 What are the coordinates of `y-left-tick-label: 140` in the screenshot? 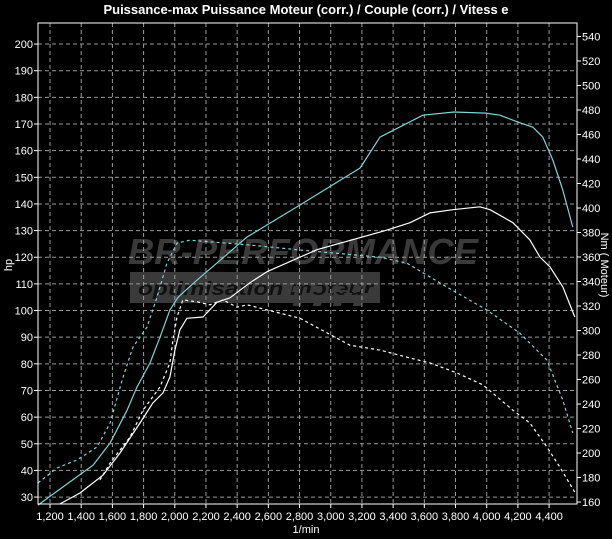 It's located at (24, 205).